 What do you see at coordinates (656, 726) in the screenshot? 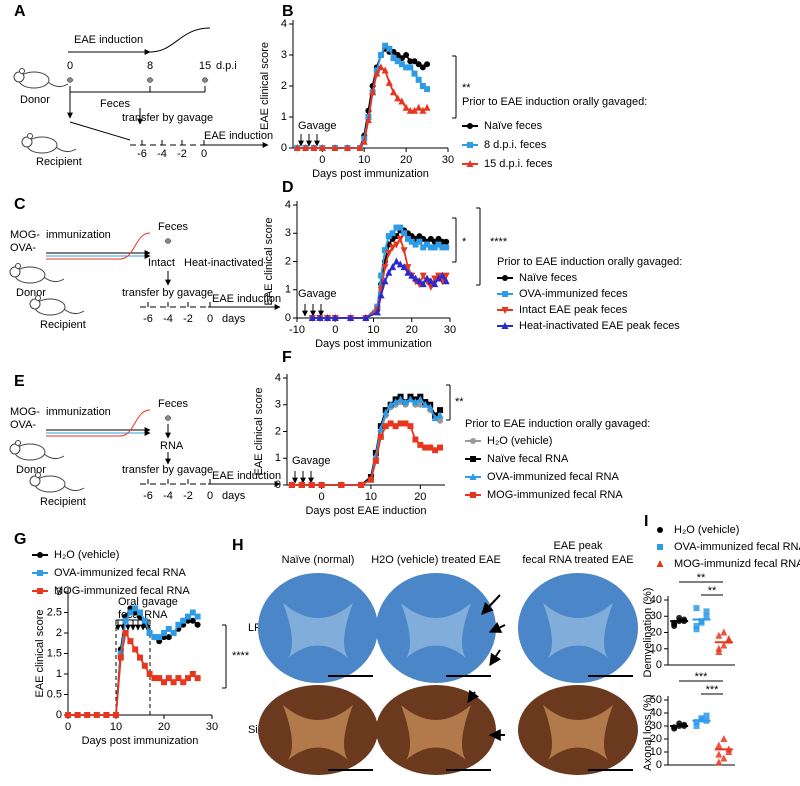
I see `y-tick-label: 30` at bounding box center [656, 726].